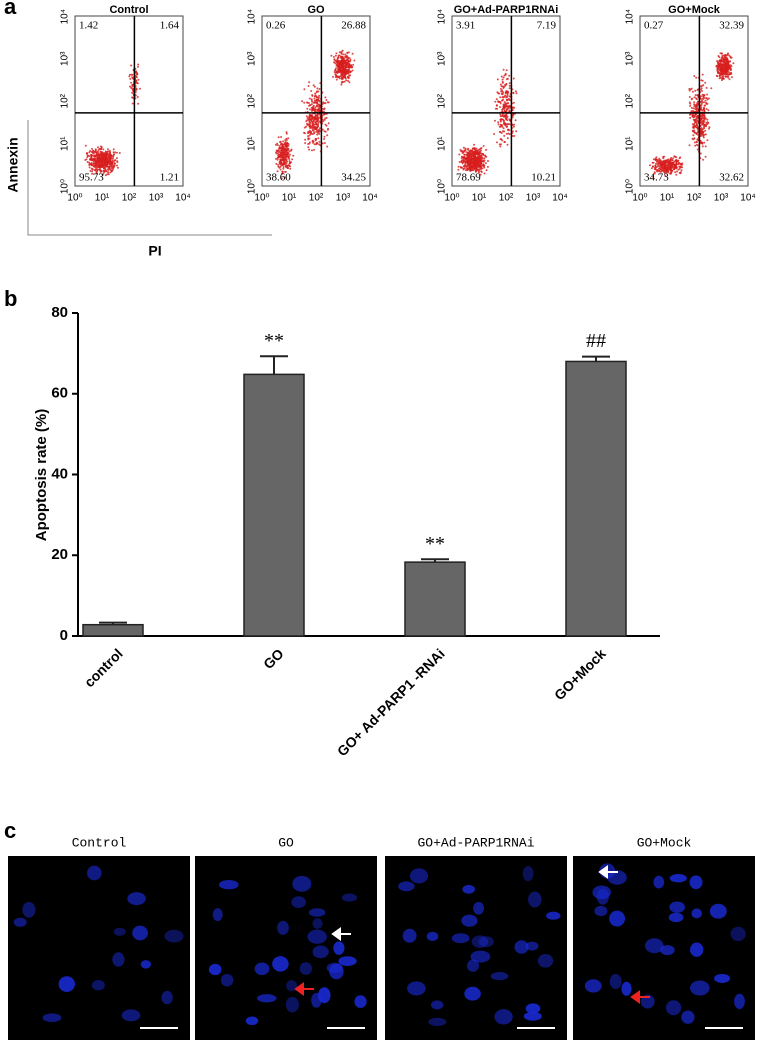 The width and height of the screenshot is (761, 1043). Describe the element at coordinates (353, 178) in the screenshot. I see `quadrant-value: 34.25` at that location.